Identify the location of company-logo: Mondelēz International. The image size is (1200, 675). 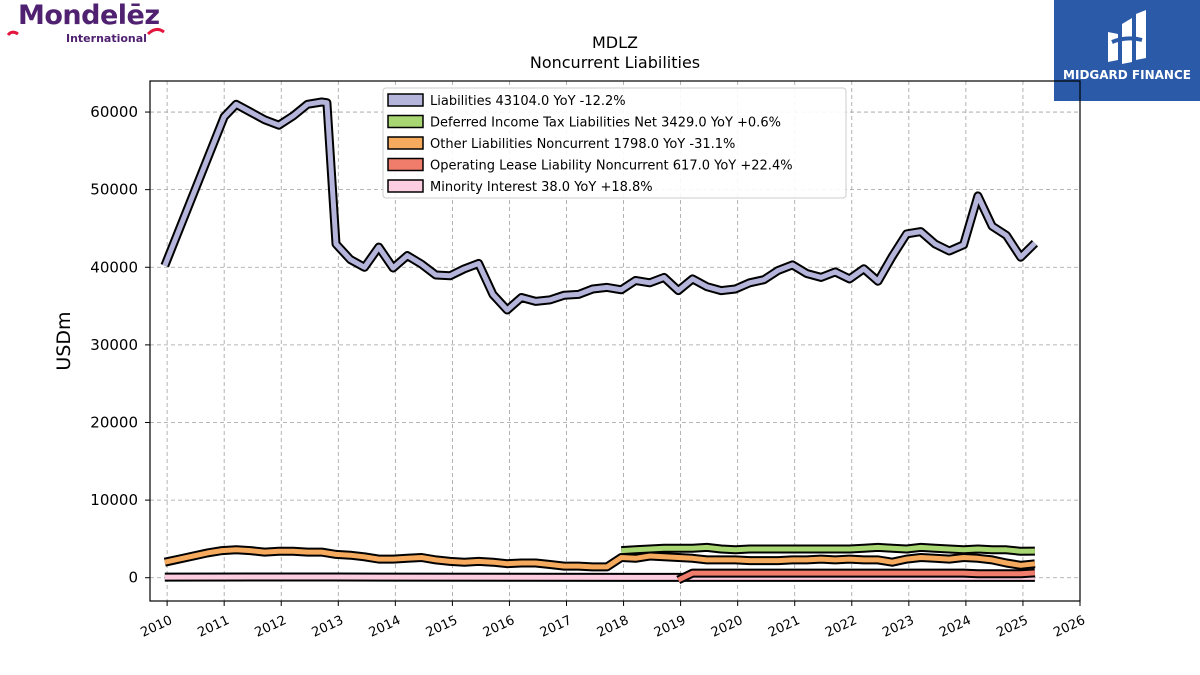
(88, 24).